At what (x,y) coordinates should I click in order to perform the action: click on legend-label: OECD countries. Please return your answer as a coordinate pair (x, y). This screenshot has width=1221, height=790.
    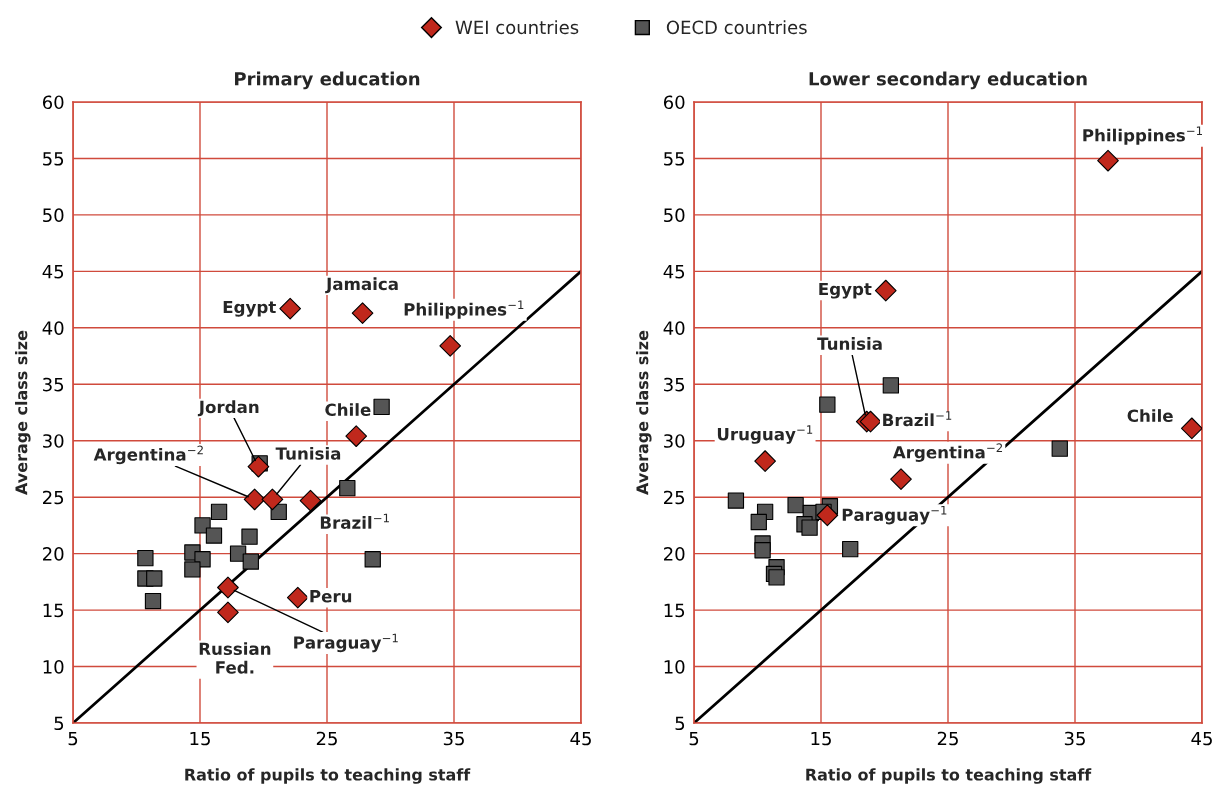
    Looking at the image, I should click on (736, 27).